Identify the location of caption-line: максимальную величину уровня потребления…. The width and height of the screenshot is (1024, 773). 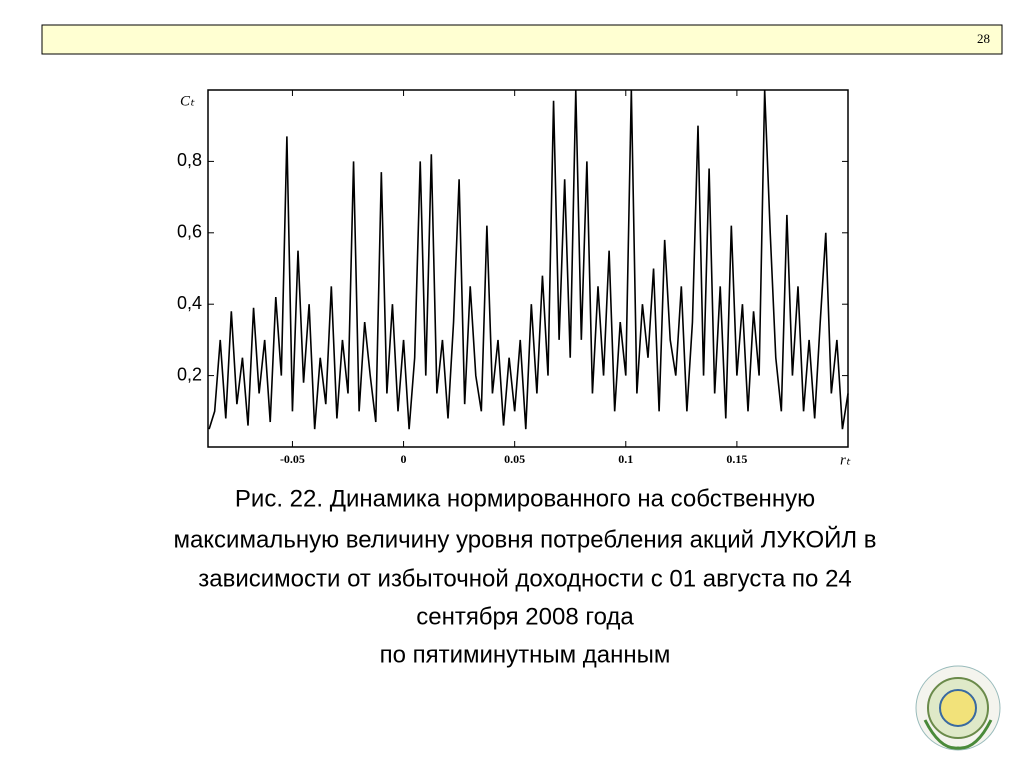
(524, 539).